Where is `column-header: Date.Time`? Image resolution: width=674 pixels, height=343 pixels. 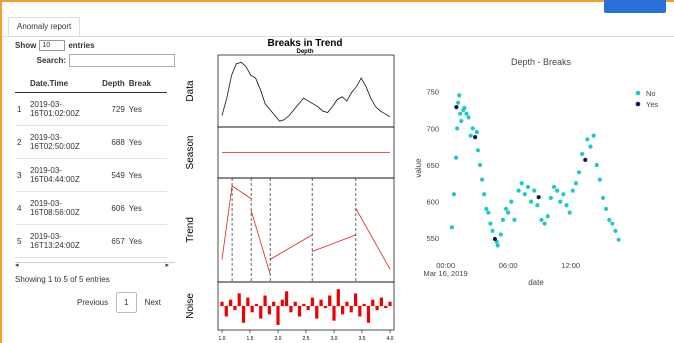 column-header: Date.Time is located at coordinates (56, 83).